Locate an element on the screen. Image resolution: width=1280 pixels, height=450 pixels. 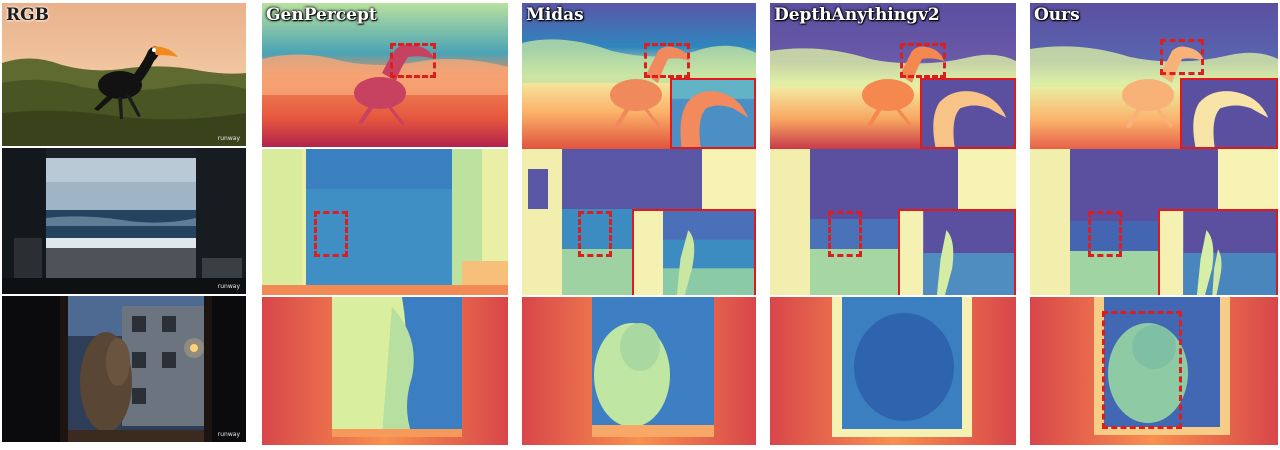
column-label-genpercept: GenPercept is located at coordinates (321, 15).